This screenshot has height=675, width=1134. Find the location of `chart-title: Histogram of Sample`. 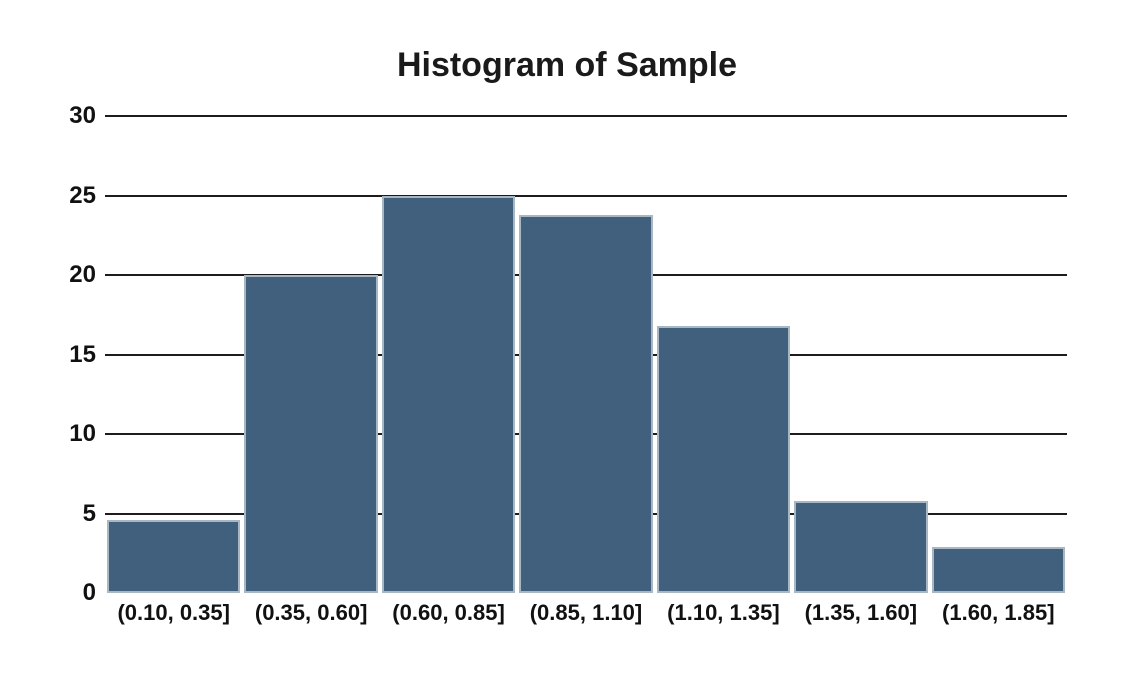

chart-title: Histogram of Sample is located at coordinates (567, 65).